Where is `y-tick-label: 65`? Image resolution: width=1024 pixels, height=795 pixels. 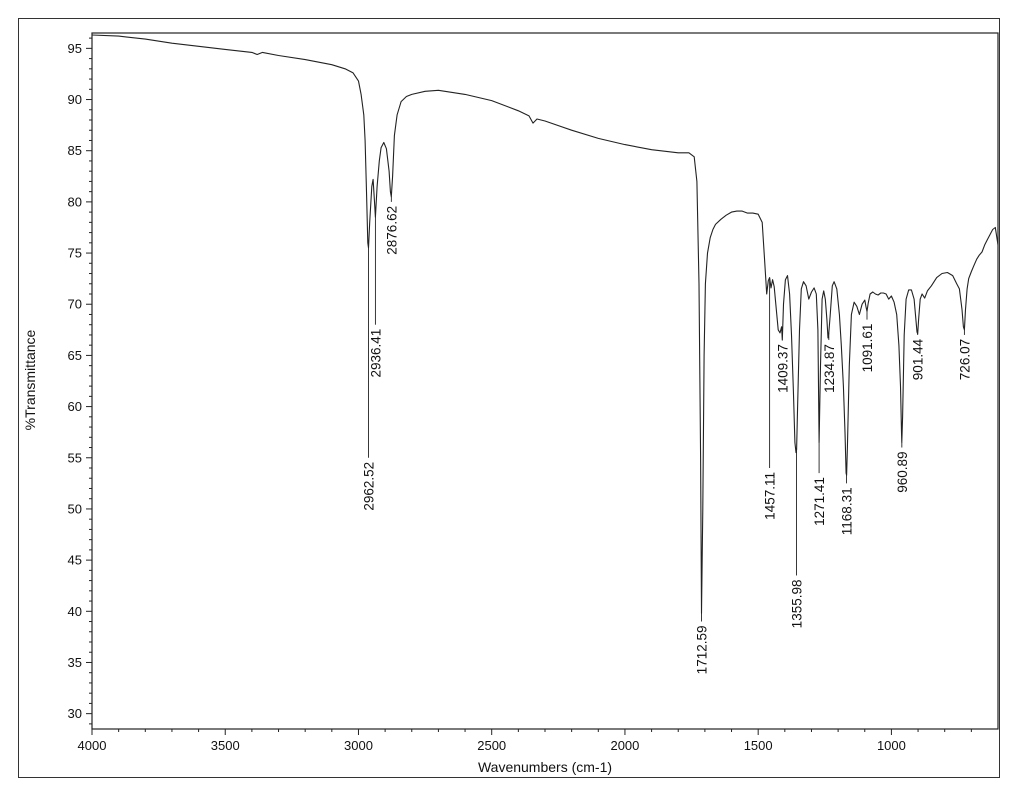 y-tick-label: 65 is located at coordinates (75, 355).